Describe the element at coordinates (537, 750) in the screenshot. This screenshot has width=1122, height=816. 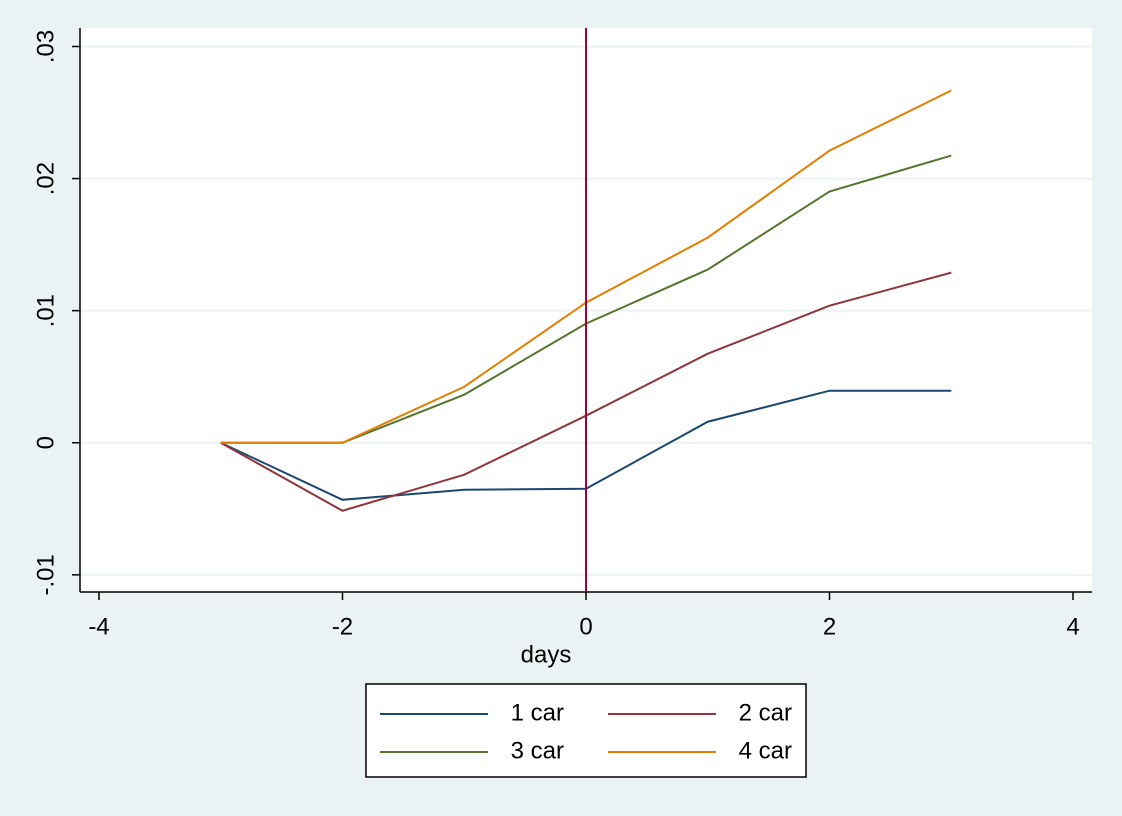
I see `legend-label: 3 car` at that location.